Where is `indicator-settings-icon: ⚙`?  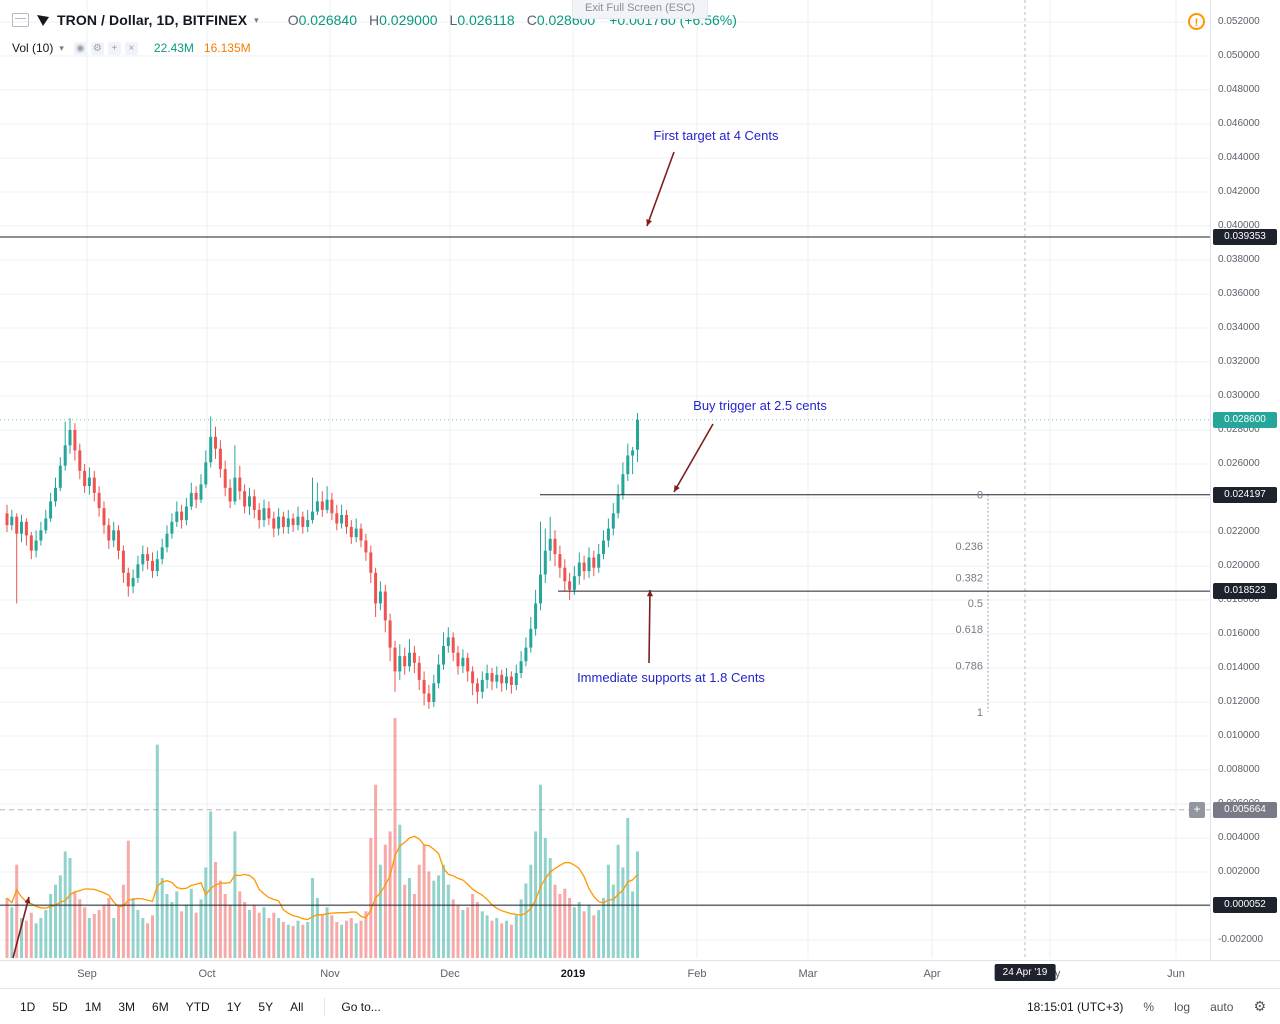
indicator-settings-icon: ⚙ is located at coordinates (97, 48).